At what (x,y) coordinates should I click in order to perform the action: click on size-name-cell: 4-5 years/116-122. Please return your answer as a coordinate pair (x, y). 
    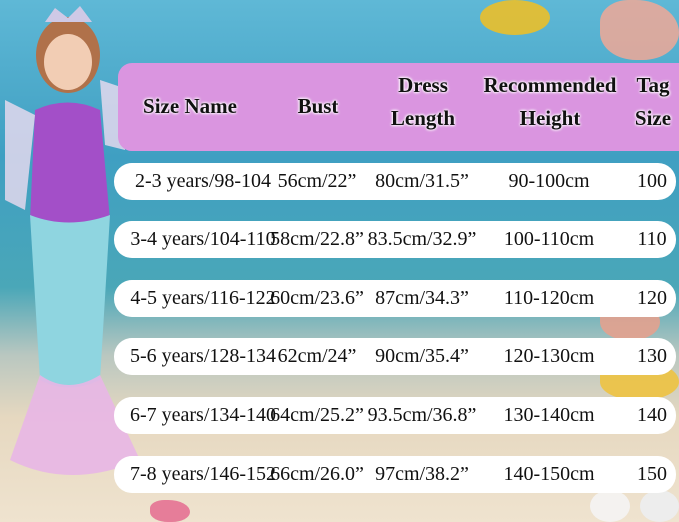
    Looking at the image, I should click on (203, 298).